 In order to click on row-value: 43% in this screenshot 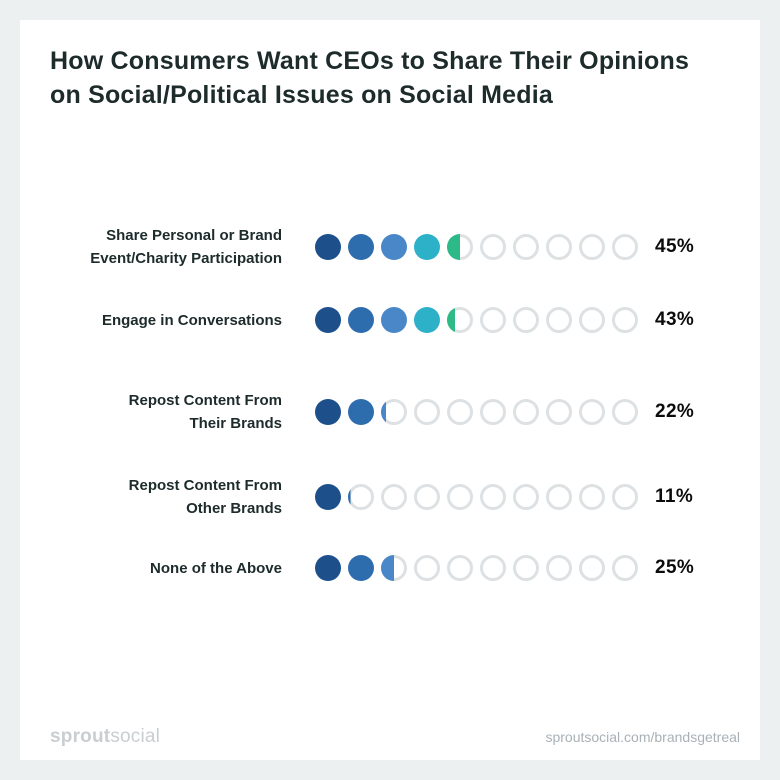, I will do `click(675, 319)`.